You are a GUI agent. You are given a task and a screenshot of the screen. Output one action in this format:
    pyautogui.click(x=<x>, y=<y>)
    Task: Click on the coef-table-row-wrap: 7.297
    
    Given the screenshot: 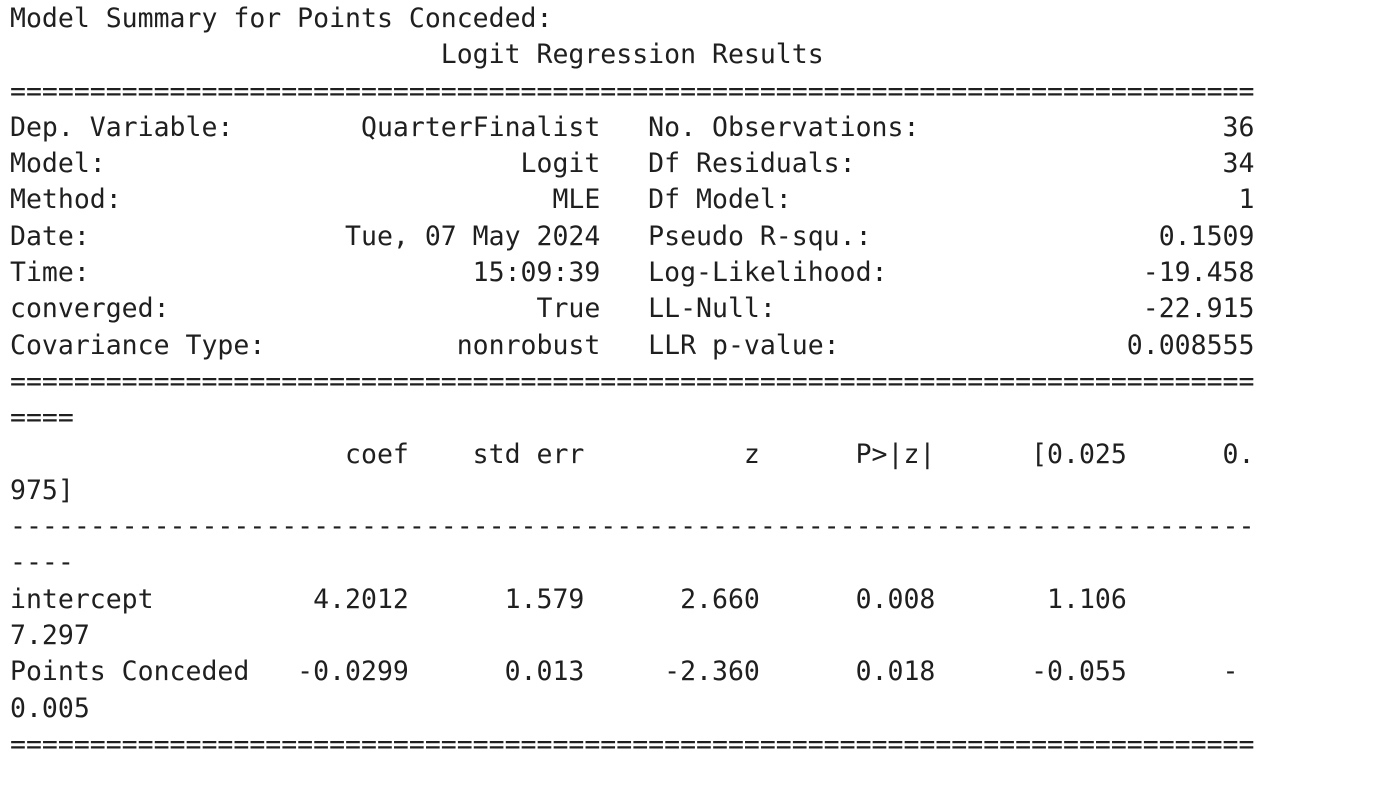 What is the action you would take?
    pyautogui.click(x=50, y=636)
    